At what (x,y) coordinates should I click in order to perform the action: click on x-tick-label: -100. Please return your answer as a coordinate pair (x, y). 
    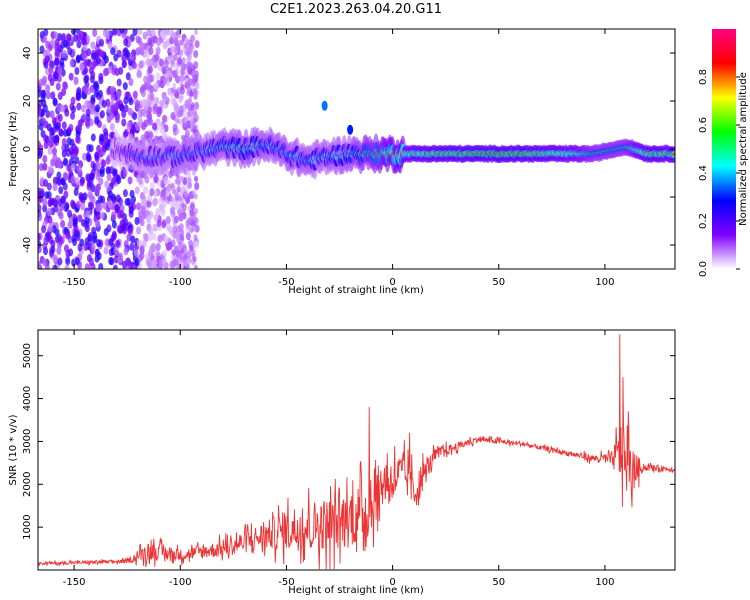
    Looking at the image, I should click on (180, 582).